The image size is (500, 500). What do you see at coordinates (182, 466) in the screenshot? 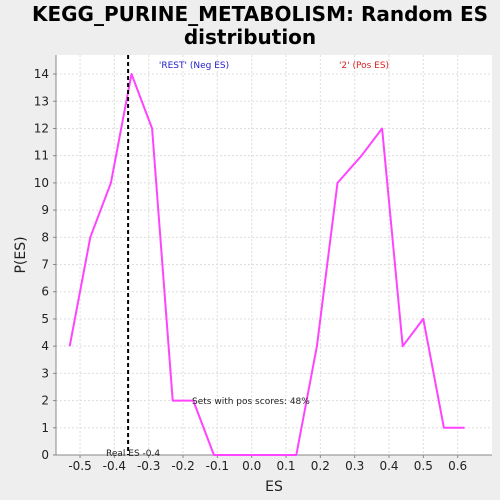
I see `x-tick-label: -0.2` at bounding box center [182, 466].